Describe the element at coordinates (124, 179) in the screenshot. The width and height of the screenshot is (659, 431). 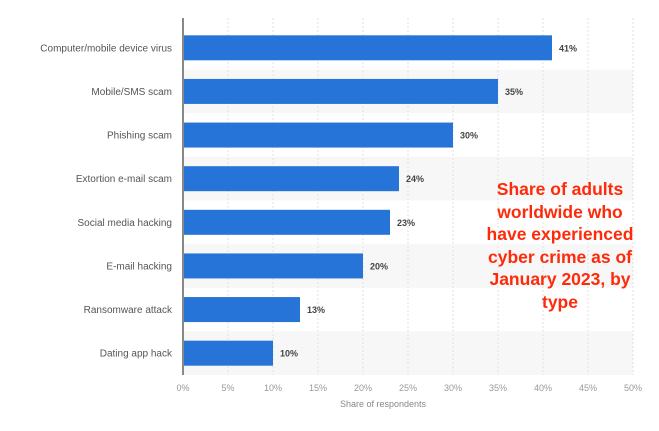
I see `category-label: Extortion e-mail scam` at that location.